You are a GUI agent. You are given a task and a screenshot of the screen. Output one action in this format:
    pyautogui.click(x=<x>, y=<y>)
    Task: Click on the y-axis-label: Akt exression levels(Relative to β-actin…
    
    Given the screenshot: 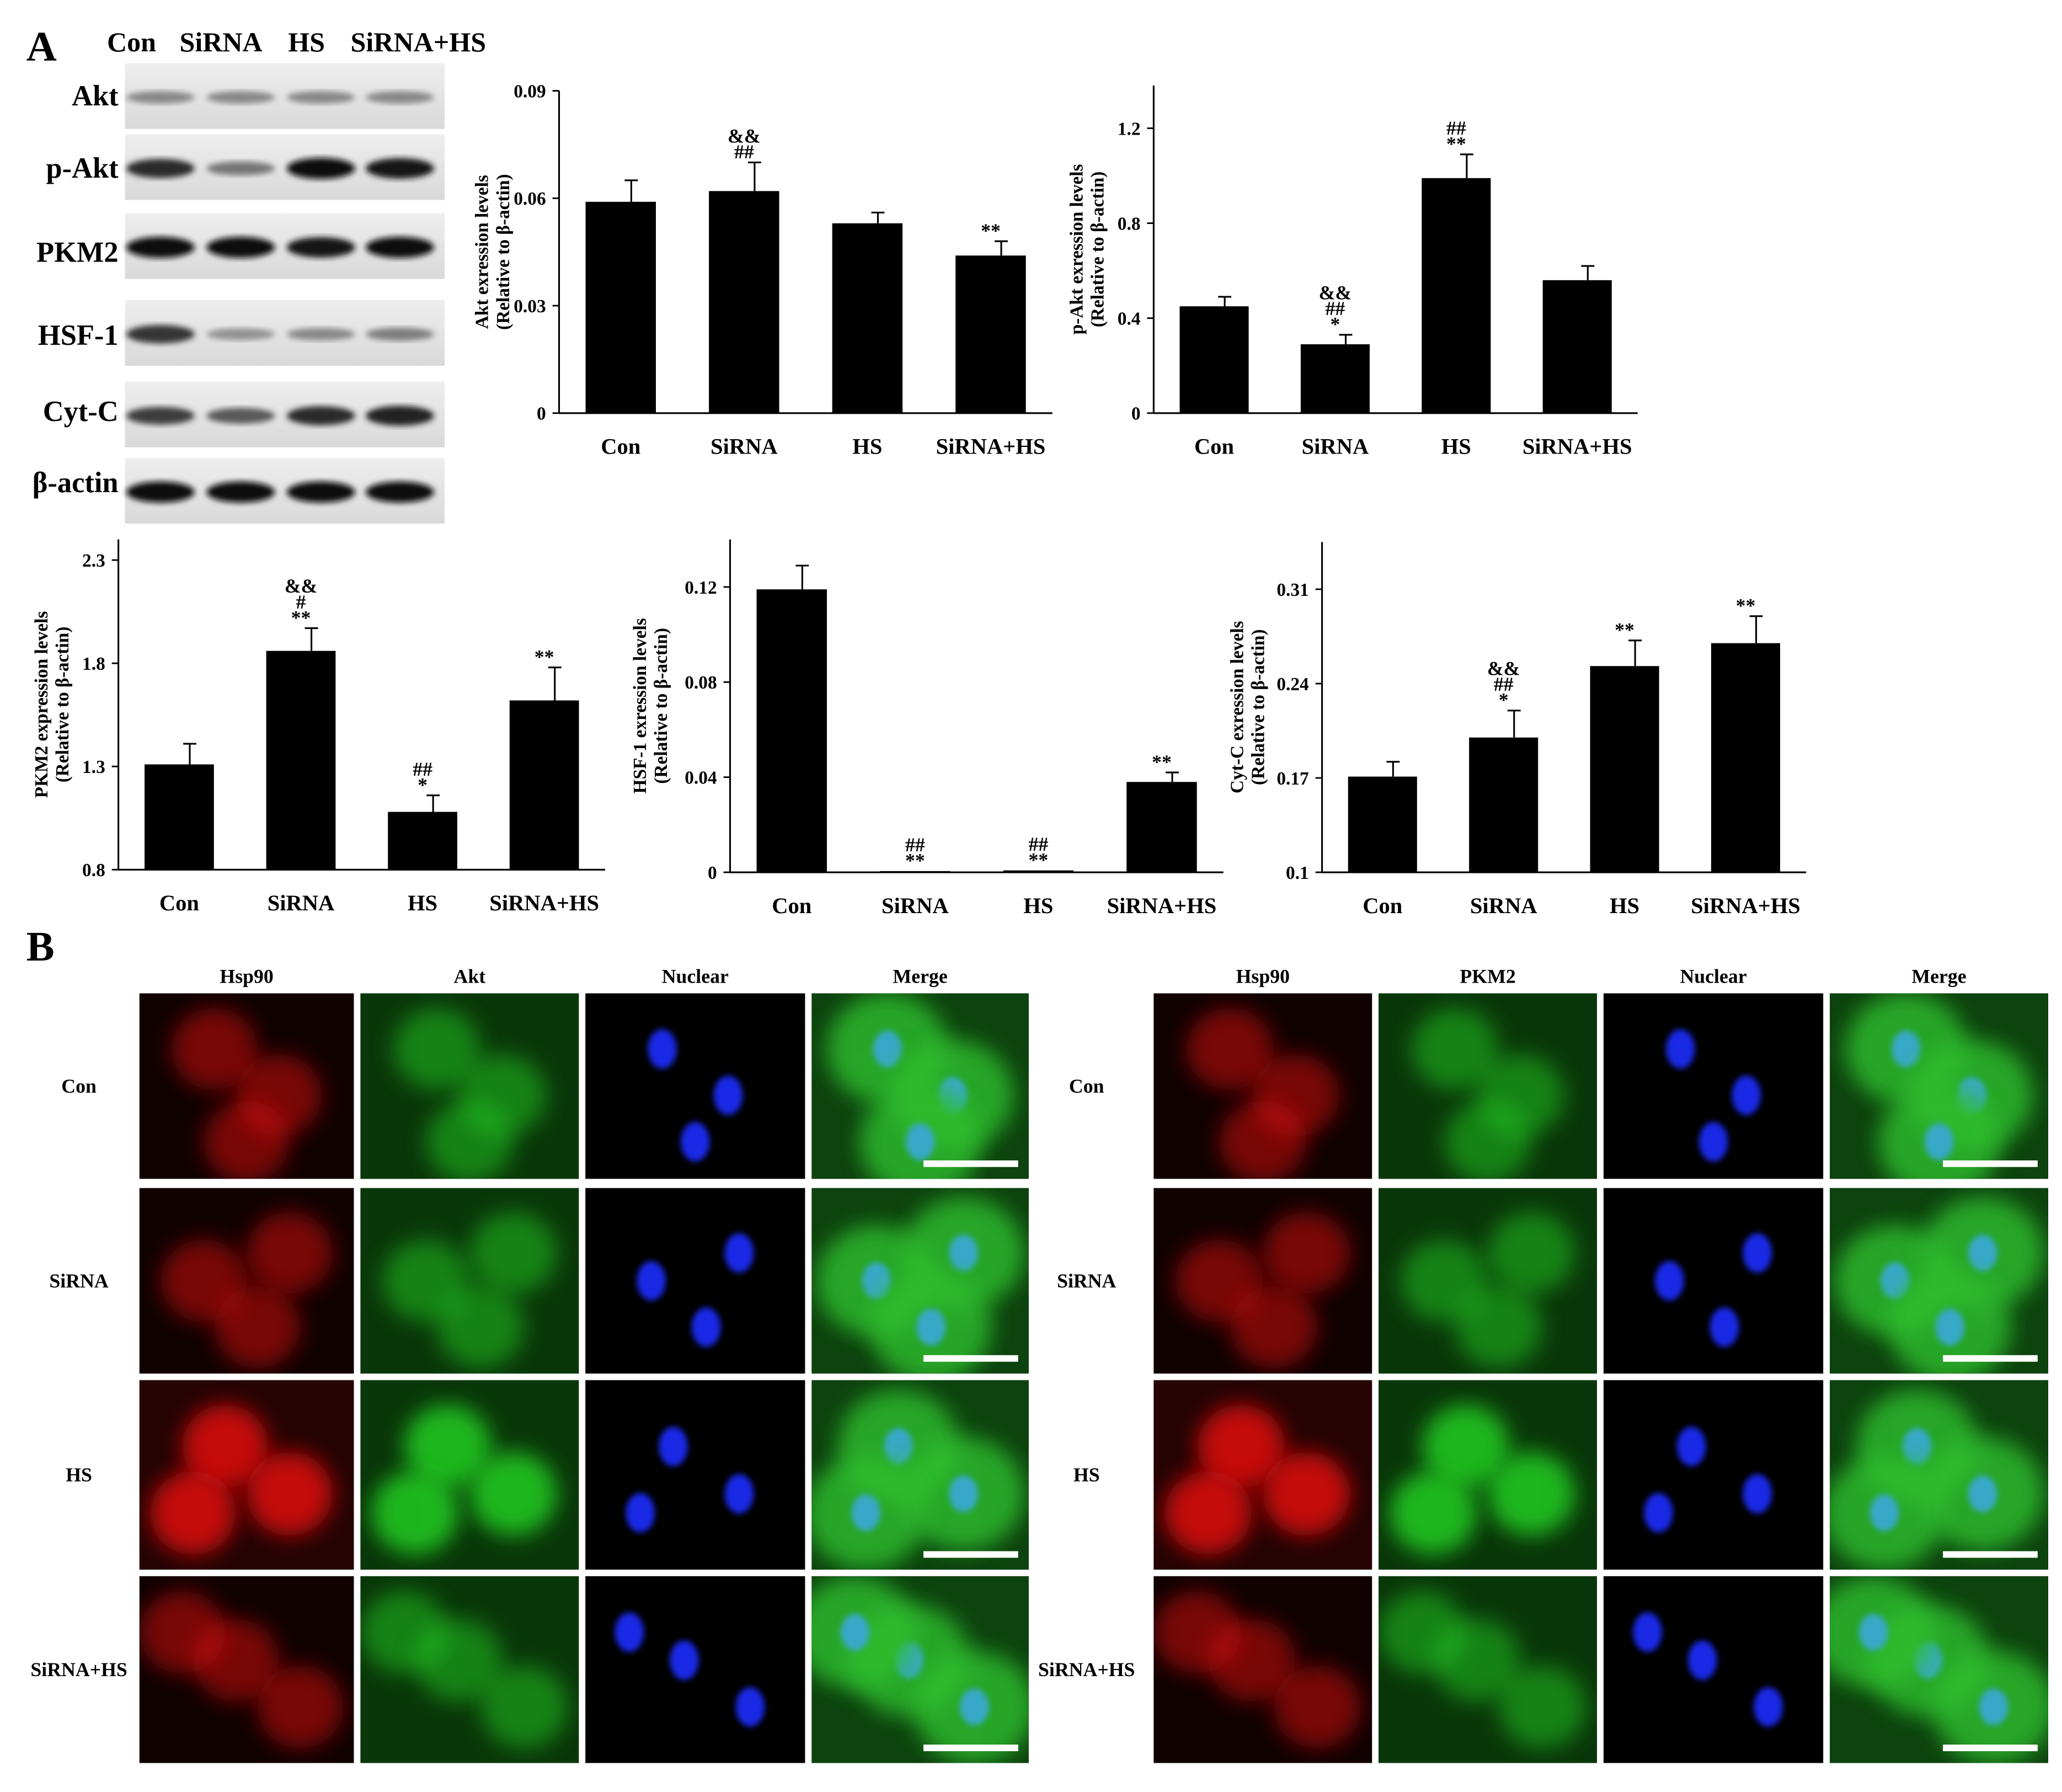 What is the action you would take?
    pyautogui.click(x=493, y=252)
    